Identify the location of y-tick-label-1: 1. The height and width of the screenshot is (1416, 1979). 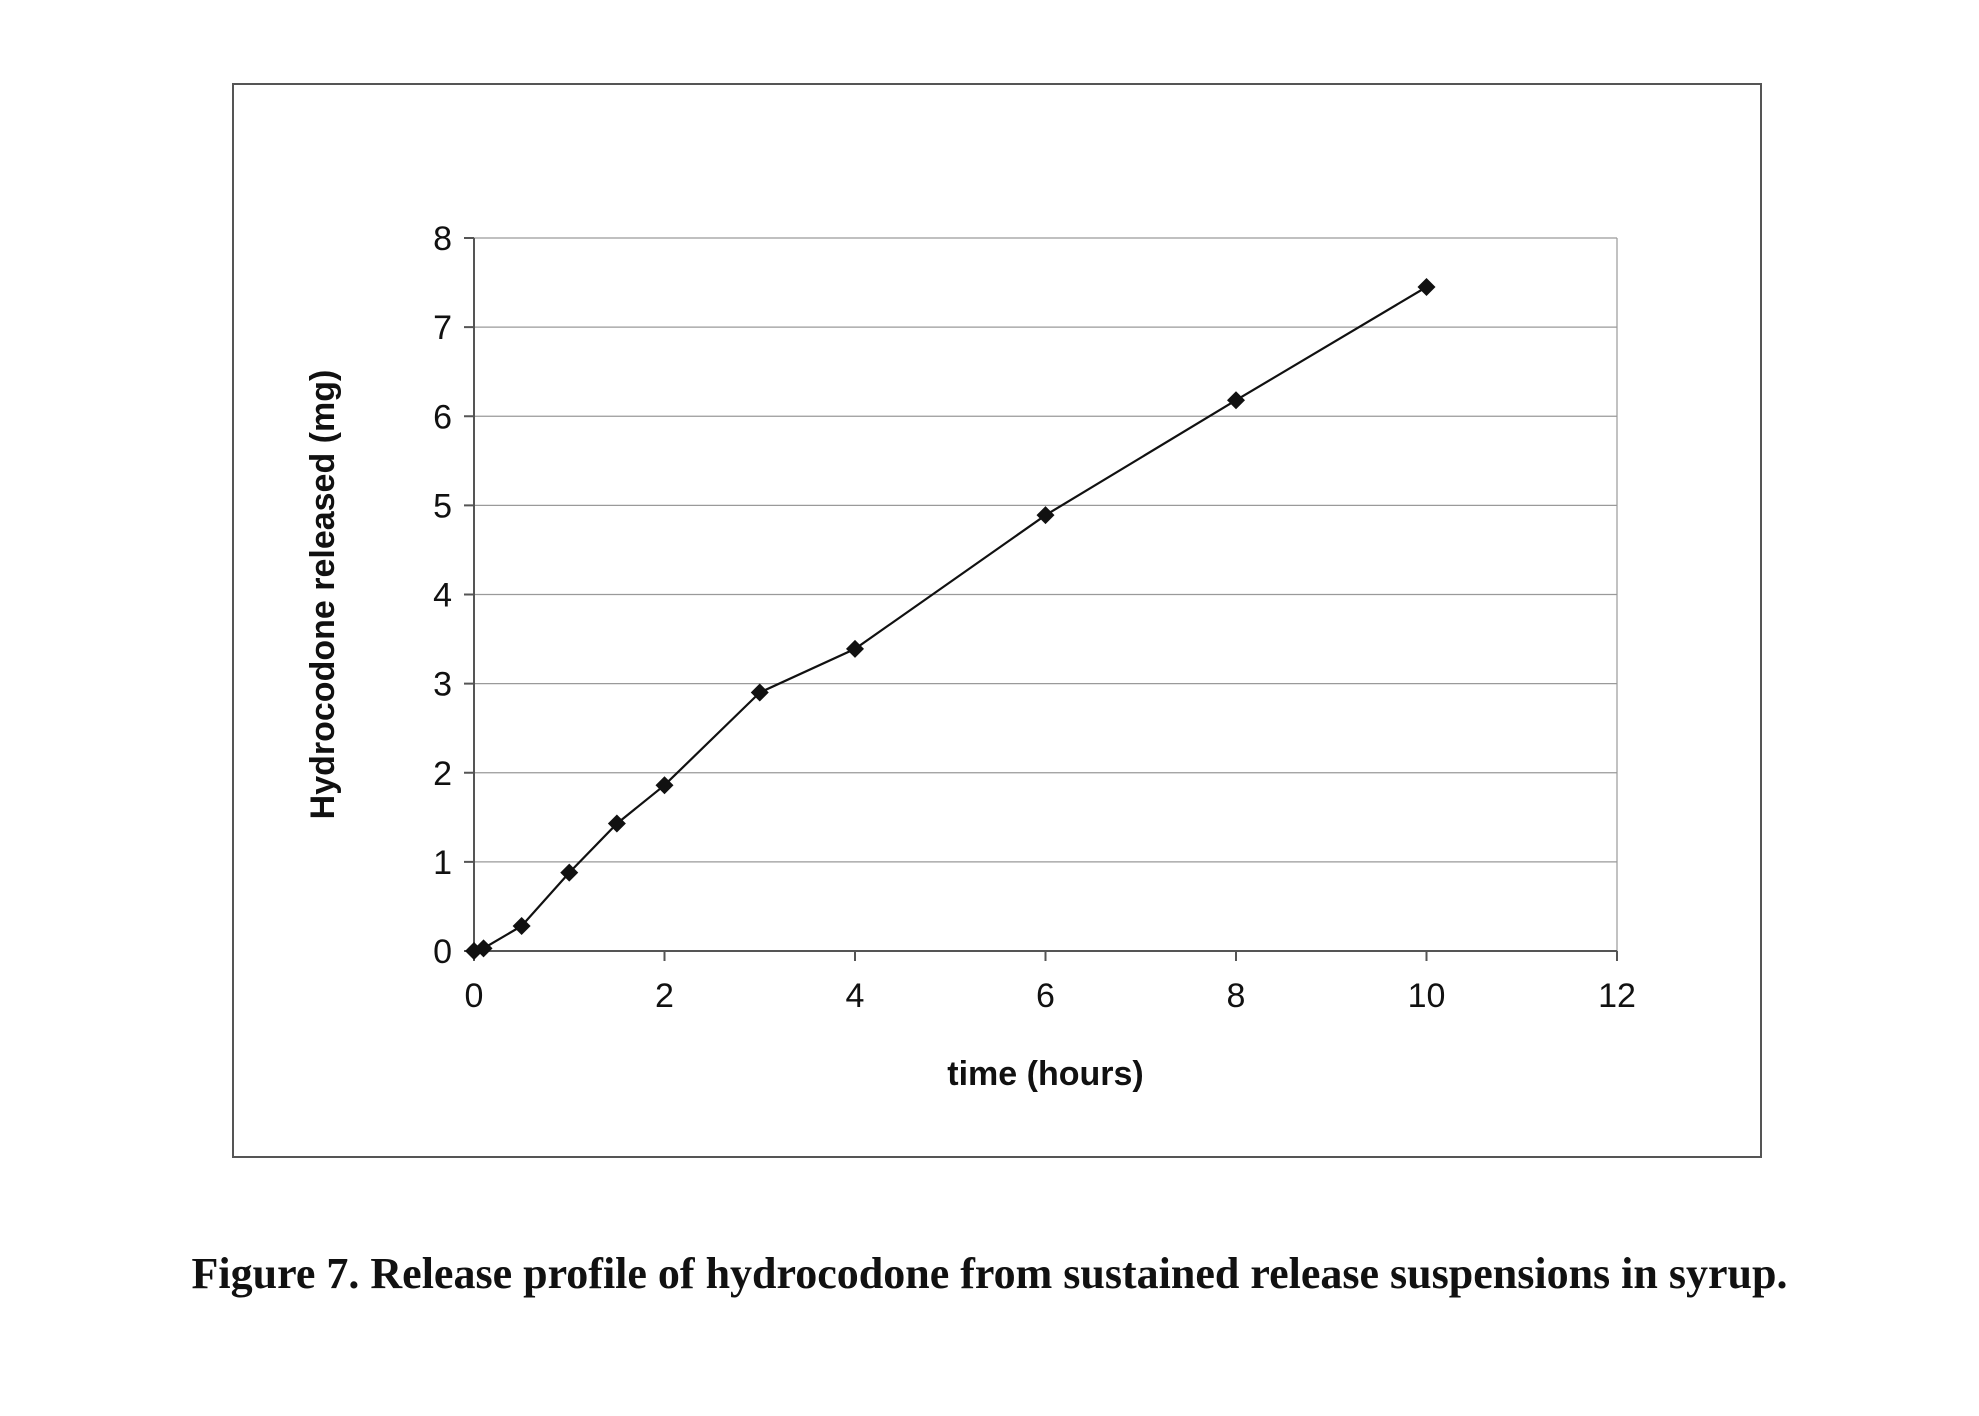
(442, 863).